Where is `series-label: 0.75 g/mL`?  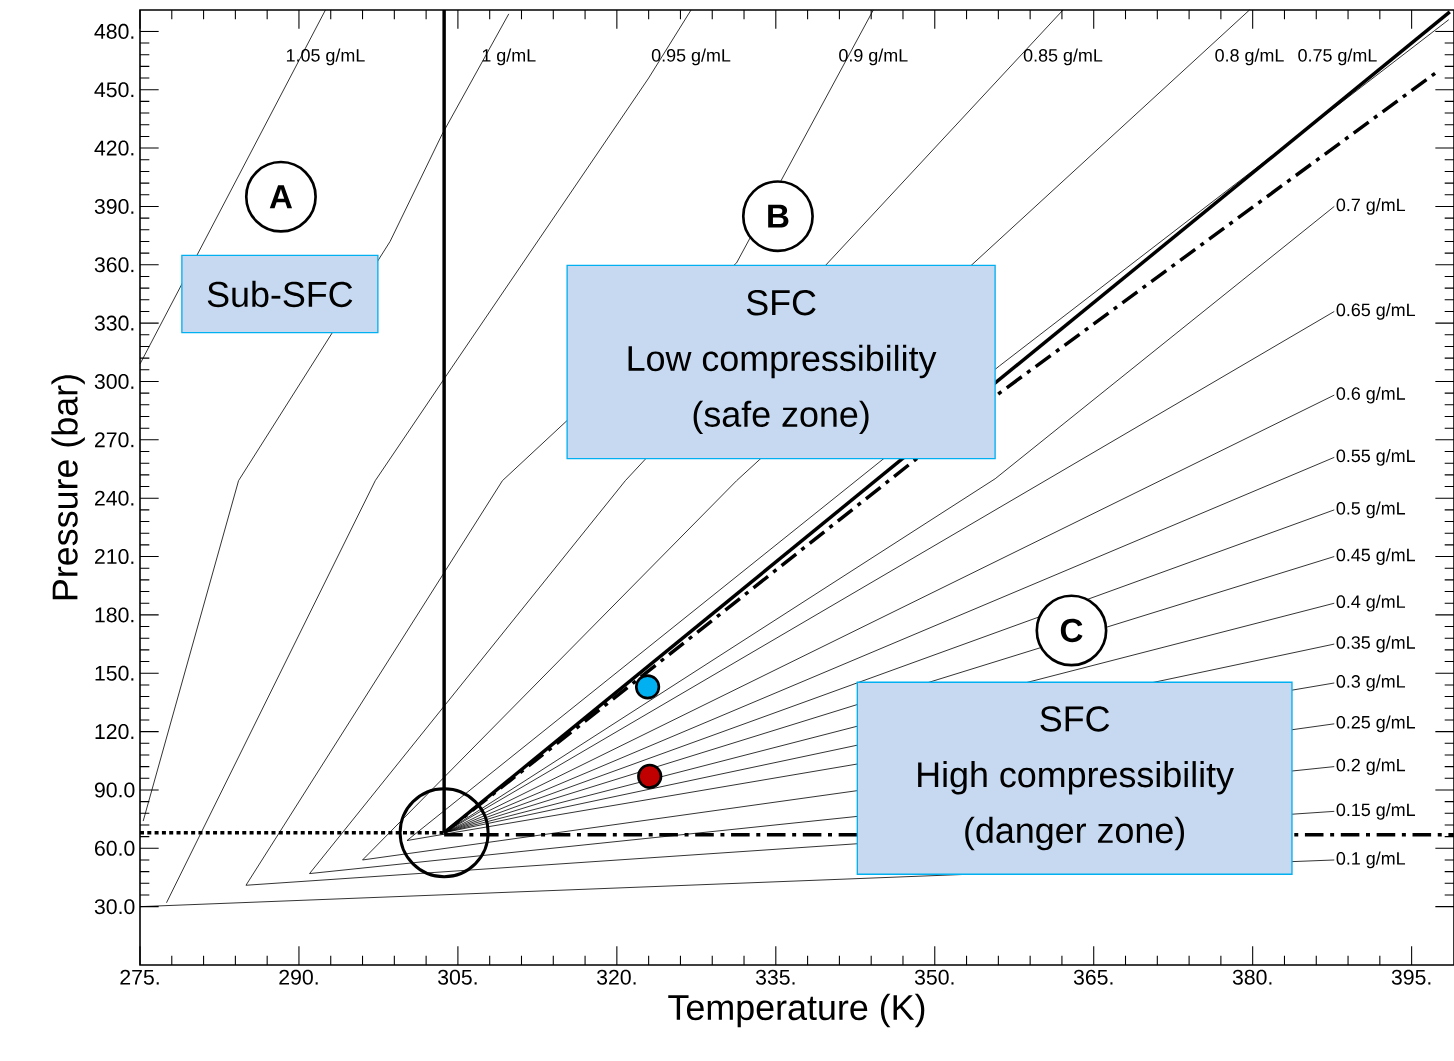
series-label: 0.75 g/mL is located at coordinates (1337, 57).